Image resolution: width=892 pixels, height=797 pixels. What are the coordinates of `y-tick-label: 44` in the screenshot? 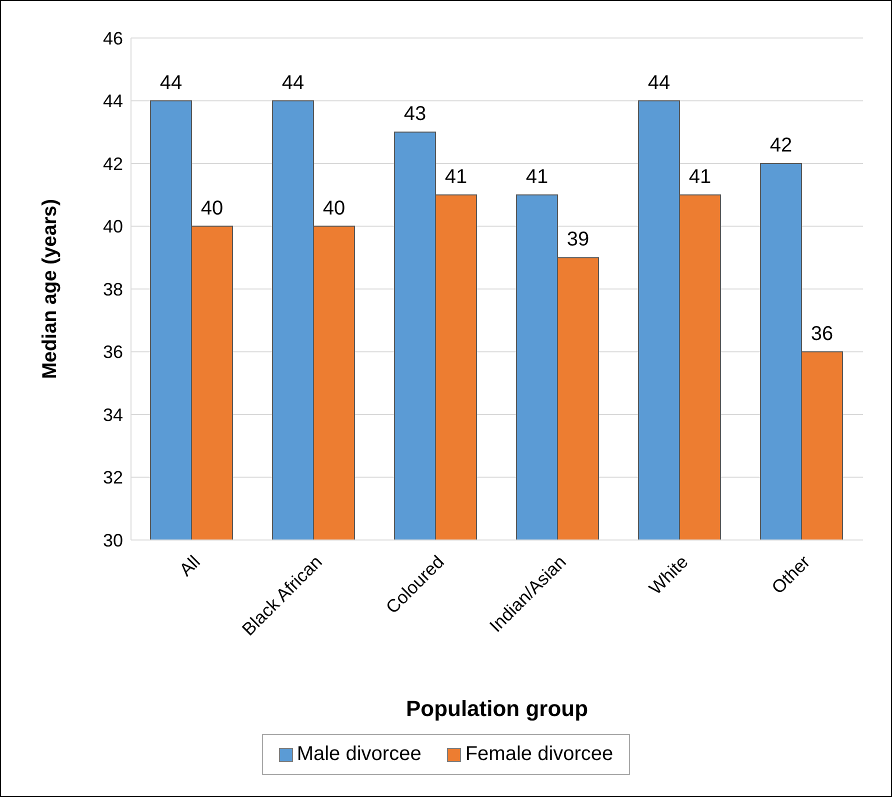 It's located at (112, 101).